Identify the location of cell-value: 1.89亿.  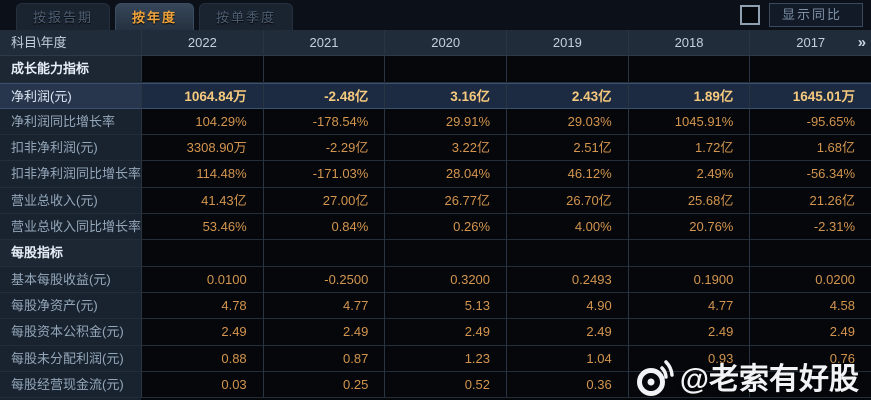
(688, 95).